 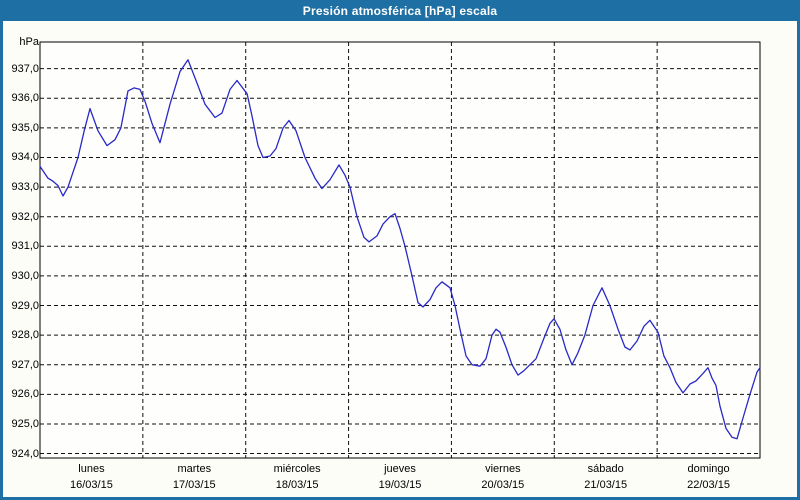 I want to click on window-frame-bottom, so click(x=400, y=498).